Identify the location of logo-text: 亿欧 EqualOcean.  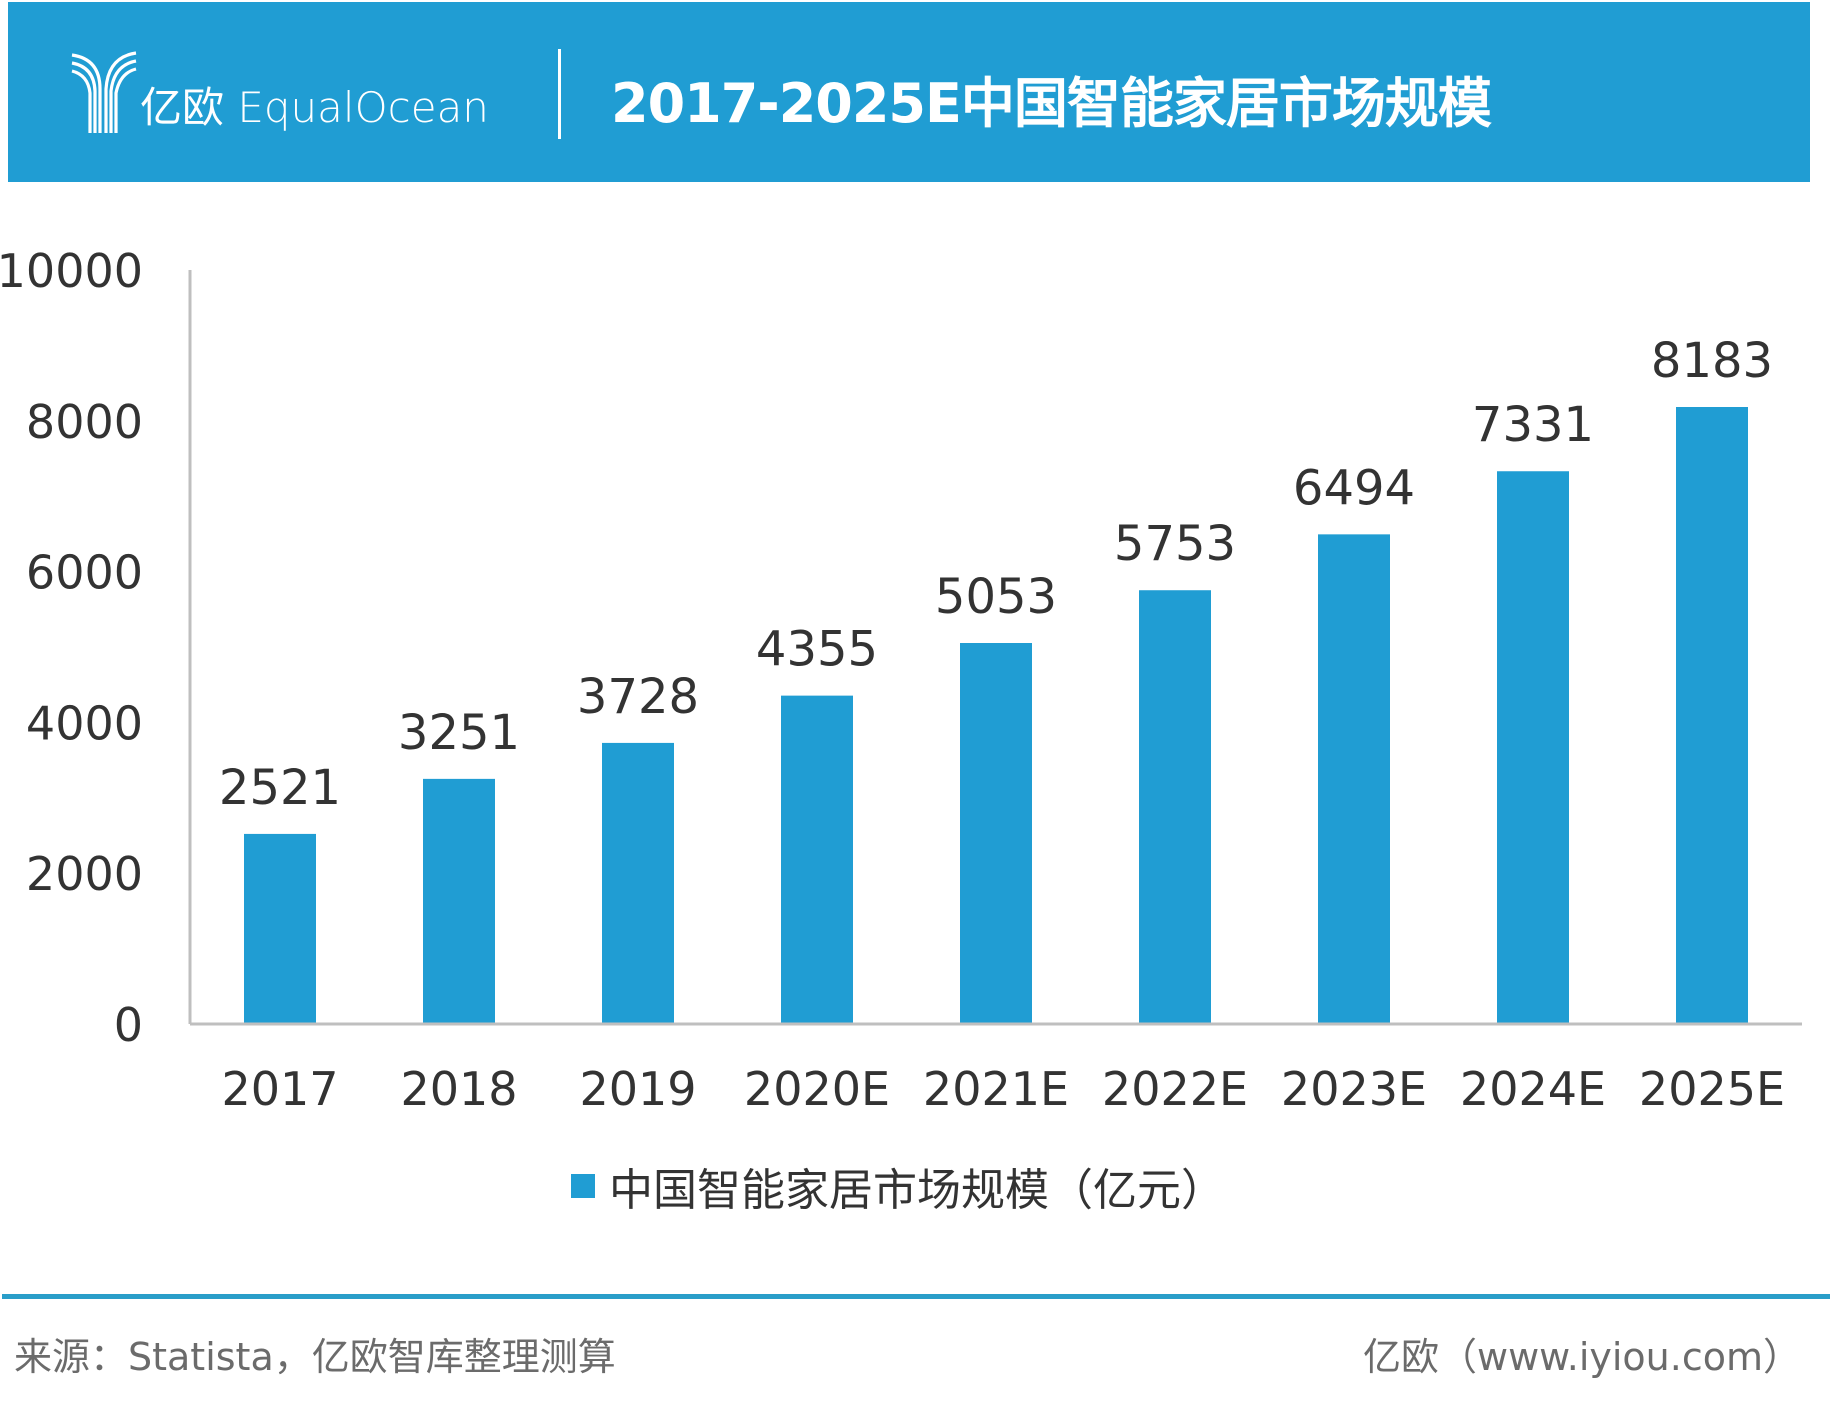
(314, 107).